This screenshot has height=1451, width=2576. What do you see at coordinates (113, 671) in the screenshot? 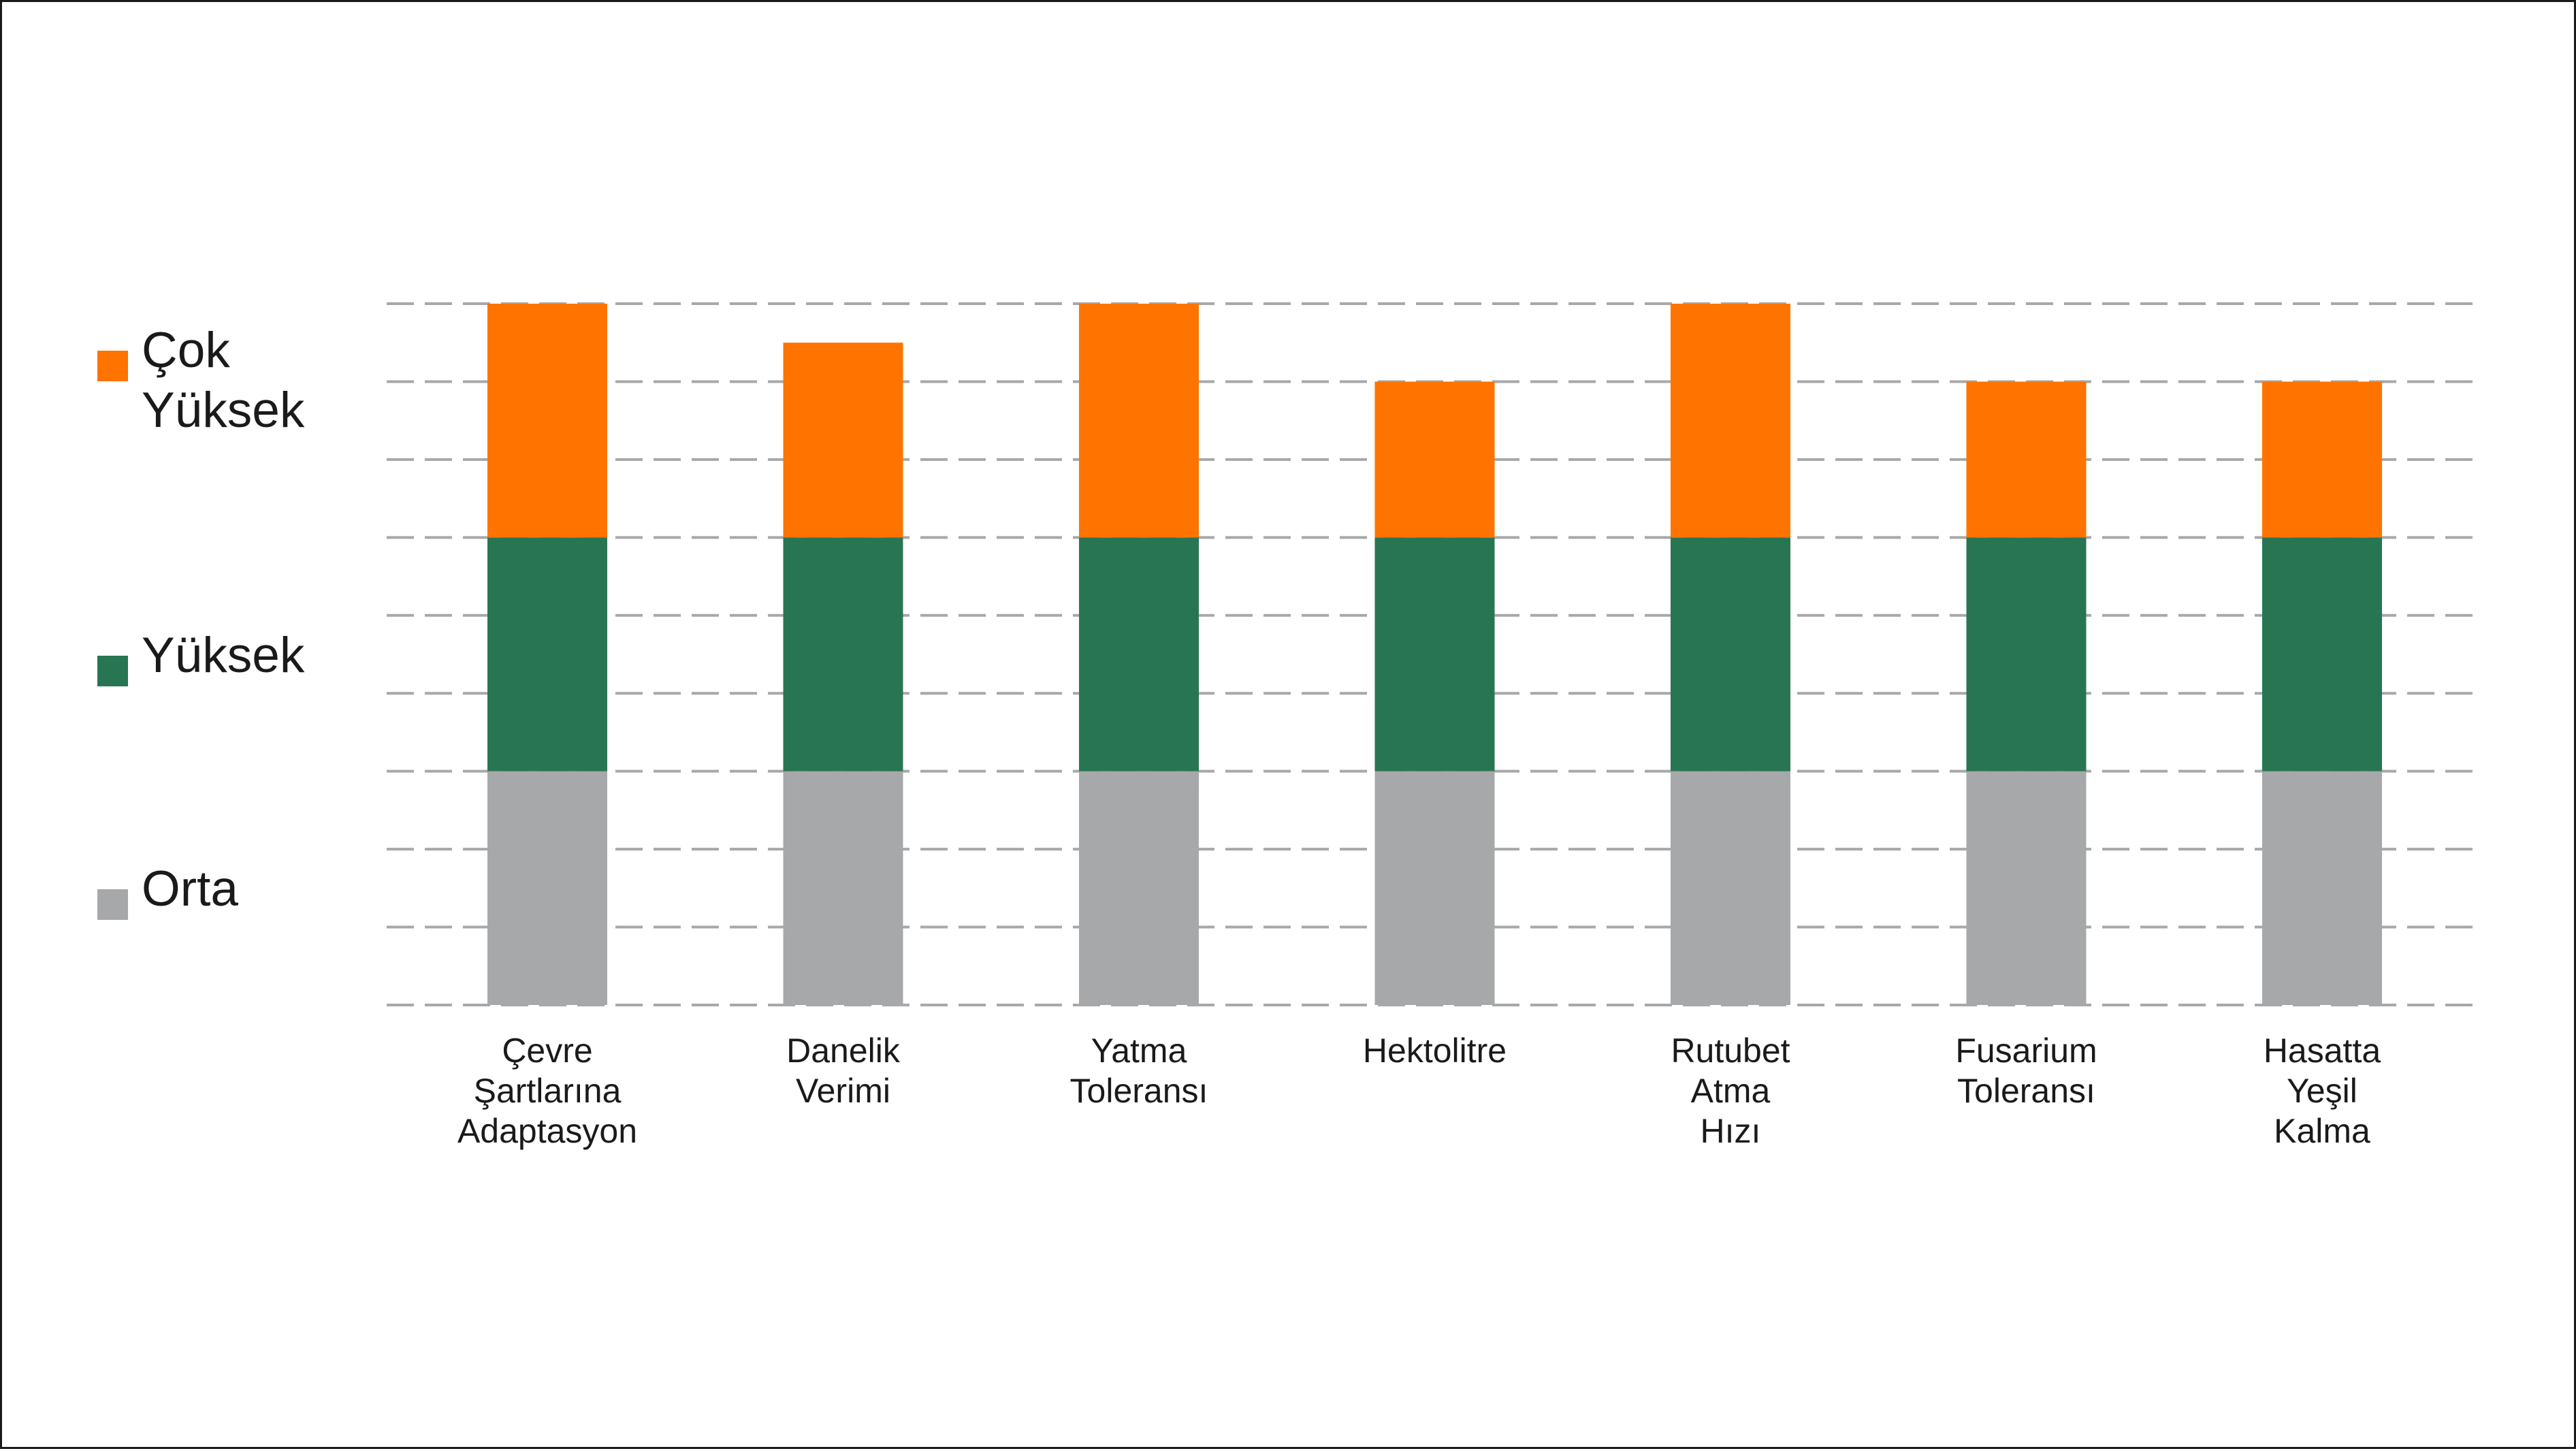
I see `legend-swatch-yuksek` at bounding box center [113, 671].